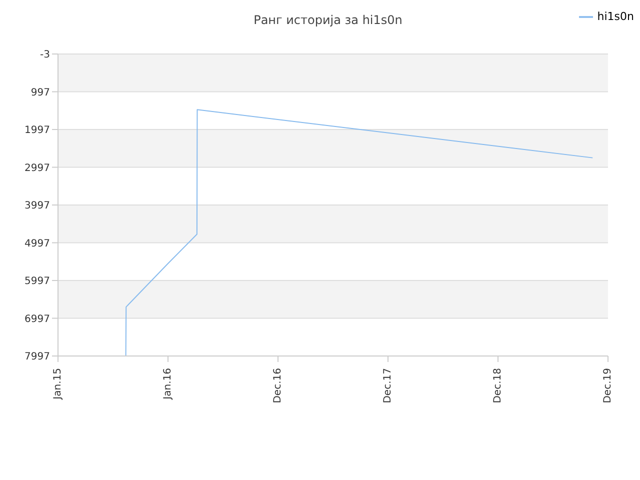 The width and height of the screenshot is (640, 480). What do you see at coordinates (37, 357) in the screenshot?
I see `y-tick-label: 7997` at bounding box center [37, 357].